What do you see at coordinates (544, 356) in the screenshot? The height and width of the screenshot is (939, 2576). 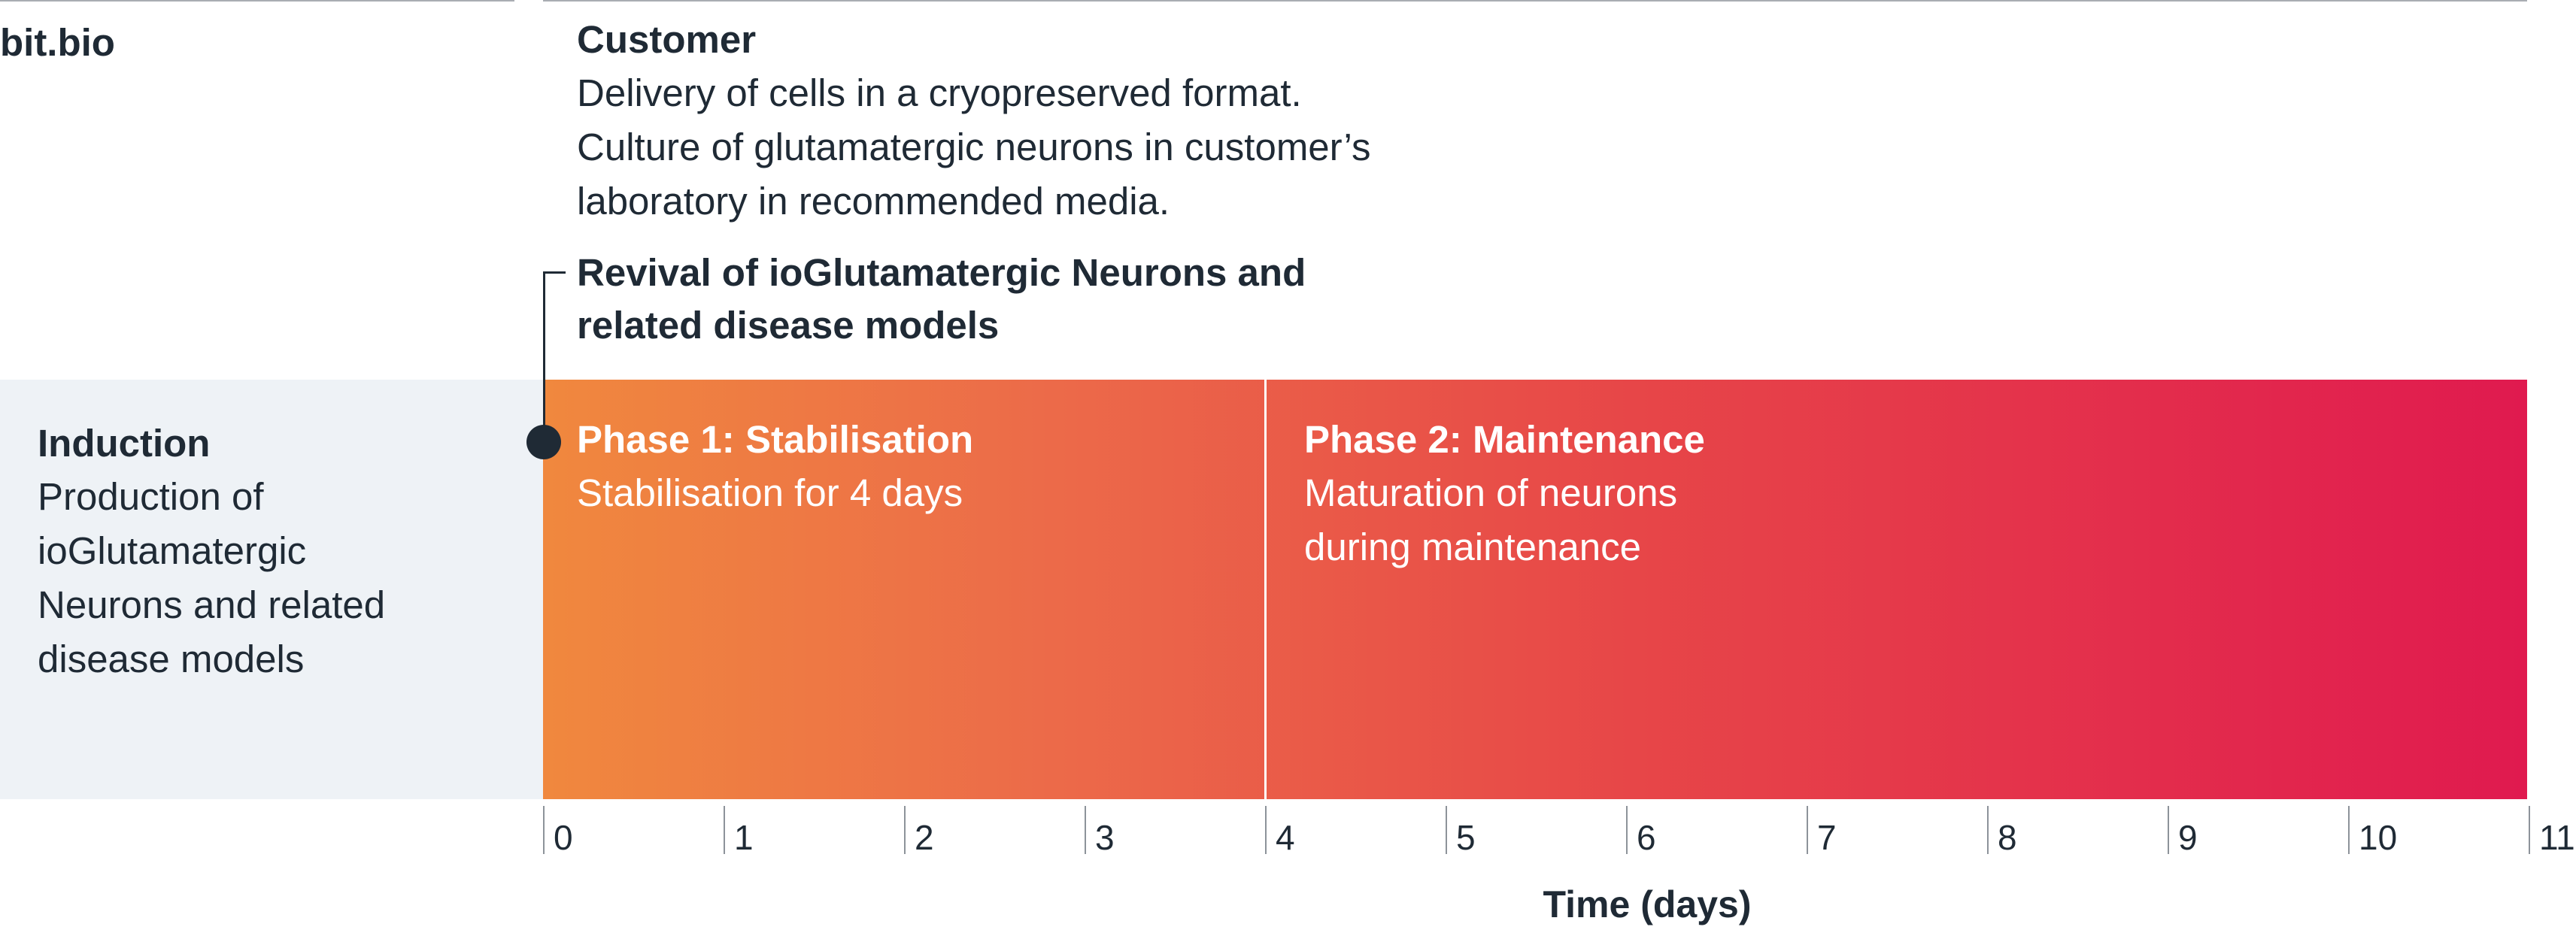 I see `revival-connector-line` at bounding box center [544, 356].